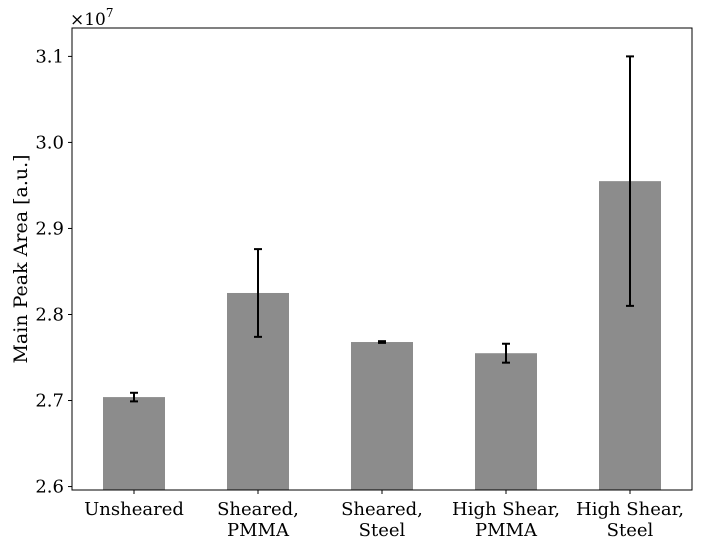 This screenshot has height=550, width=702. I want to click on y-tick-label: 2.8, so click(49, 314).